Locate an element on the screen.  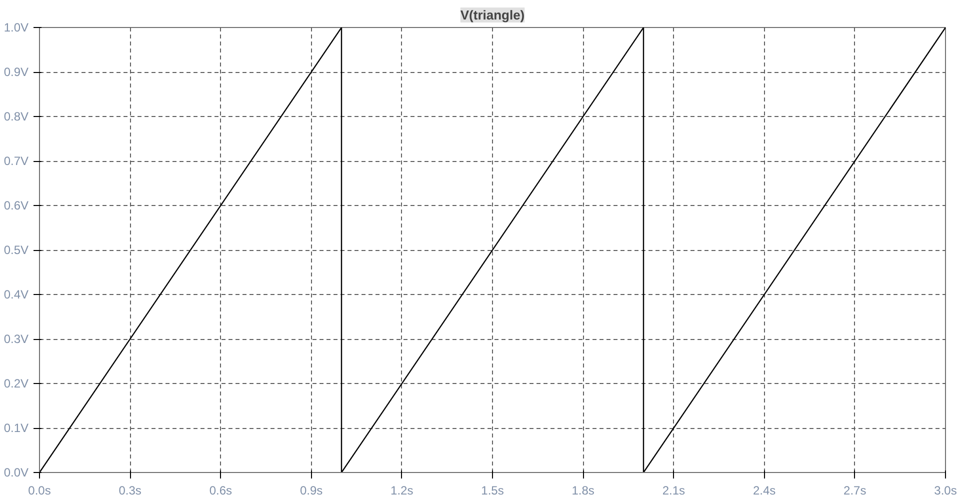
x-tick-label: 1.2s is located at coordinates (402, 491).